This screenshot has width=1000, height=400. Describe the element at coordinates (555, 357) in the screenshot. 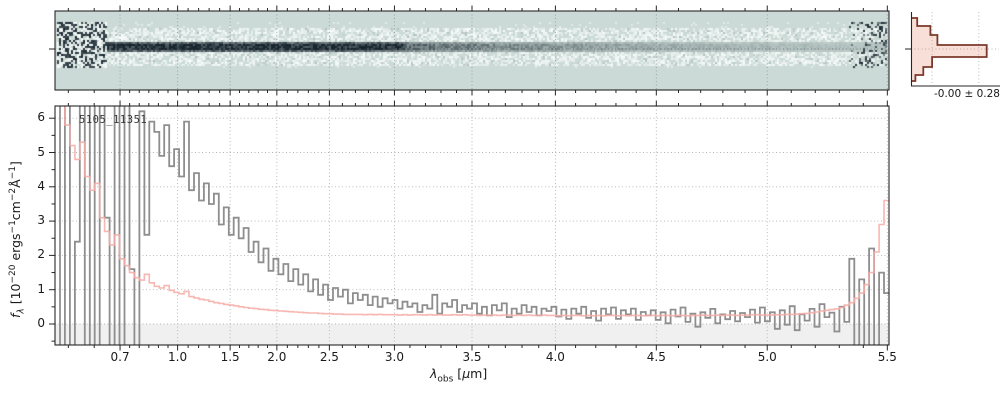

I see `x-tick-label: 4.0` at that location.